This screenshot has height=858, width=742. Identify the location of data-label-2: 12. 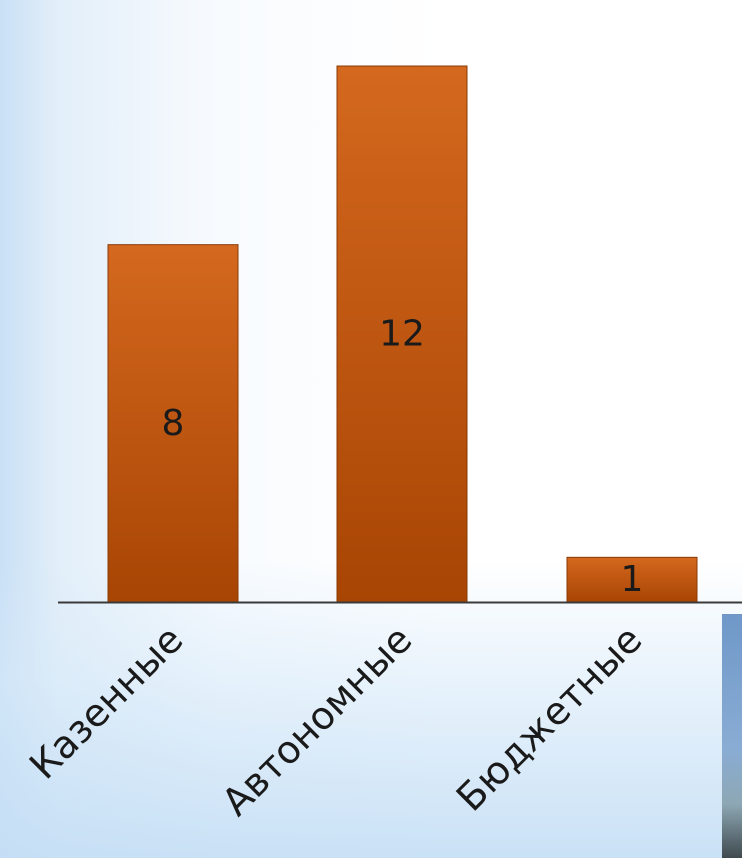
(402, 334).